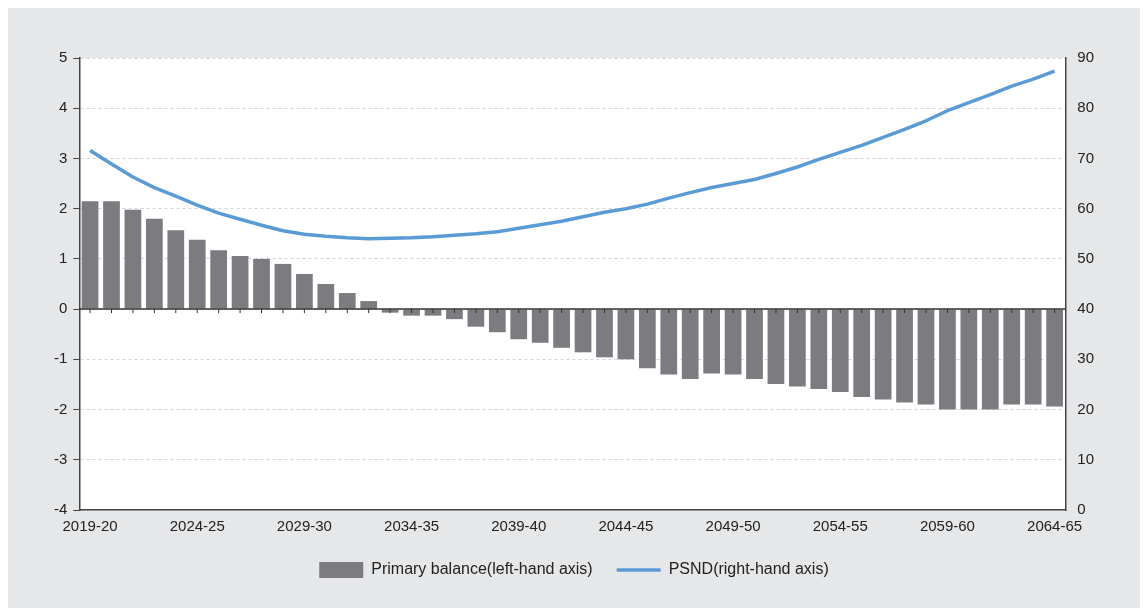  Describe the element at coordinates (1085, 107) in the screenshot. I see `y2-tick-label: 80` at that location.